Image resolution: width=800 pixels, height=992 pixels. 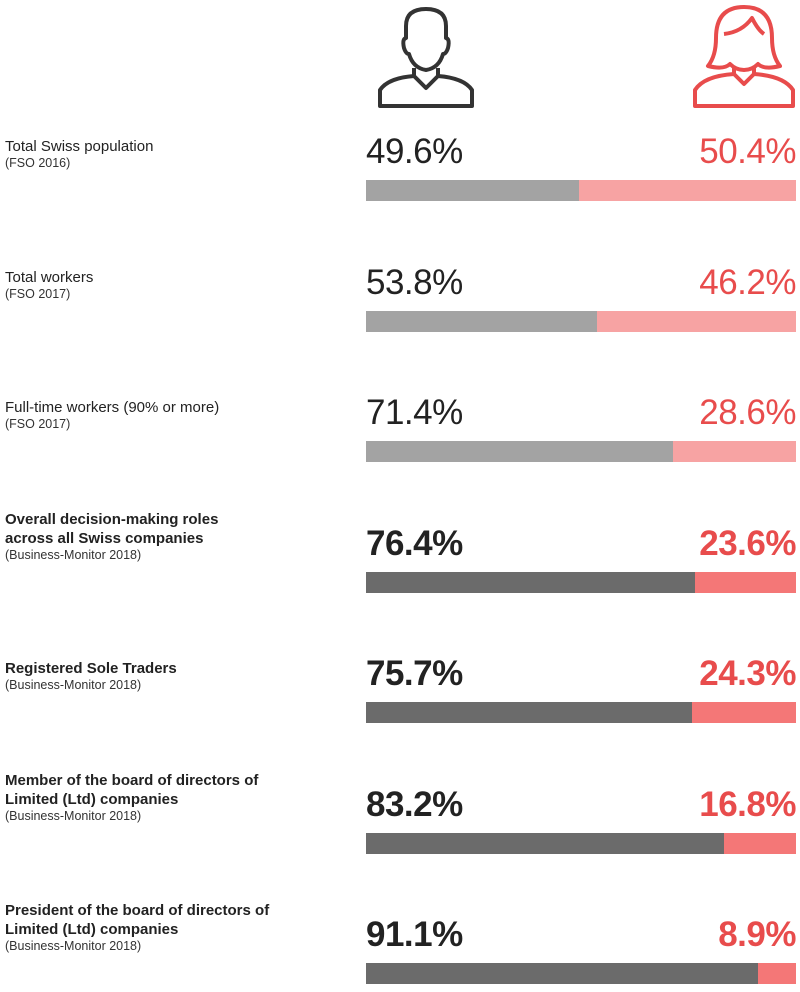 I want to click on category: Total workers, so click(x=49, y=277).